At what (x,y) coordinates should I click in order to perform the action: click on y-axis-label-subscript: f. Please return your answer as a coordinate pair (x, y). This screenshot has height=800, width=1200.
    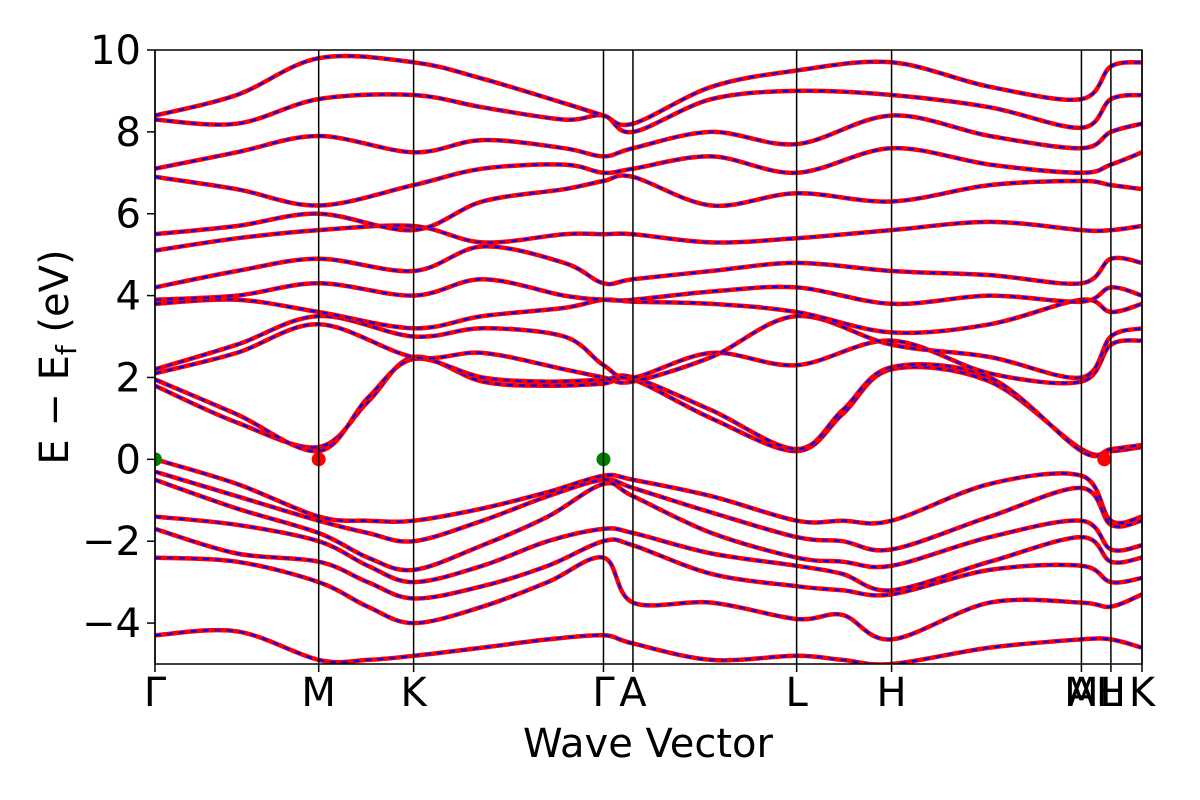
    Looking at the image, I should click on (66, 349).